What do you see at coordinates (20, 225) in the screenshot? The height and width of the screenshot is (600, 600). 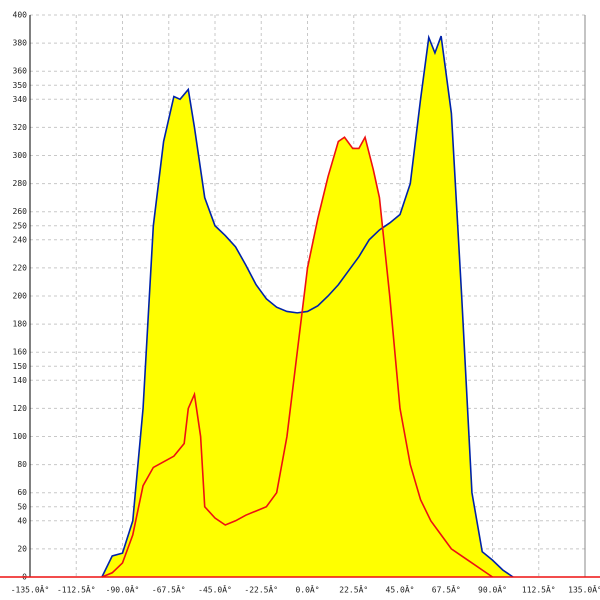 I see `y-tick-label: 250` at bounding box center [20, 225].